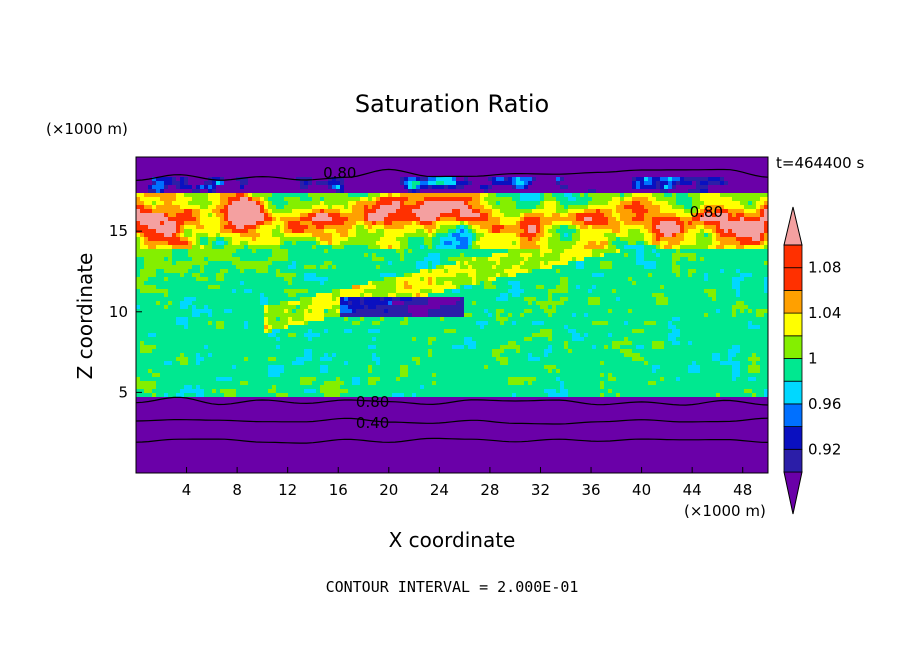  Describe the element at coordinates (824, 313) in the screenshot. I see `colorbar-label: 1.04` at that location.